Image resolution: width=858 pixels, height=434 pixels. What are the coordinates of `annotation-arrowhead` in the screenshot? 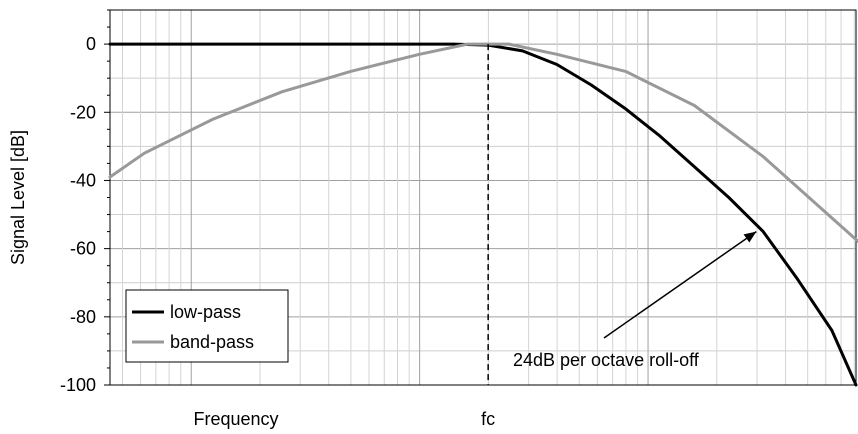 It's located at (750, 237).